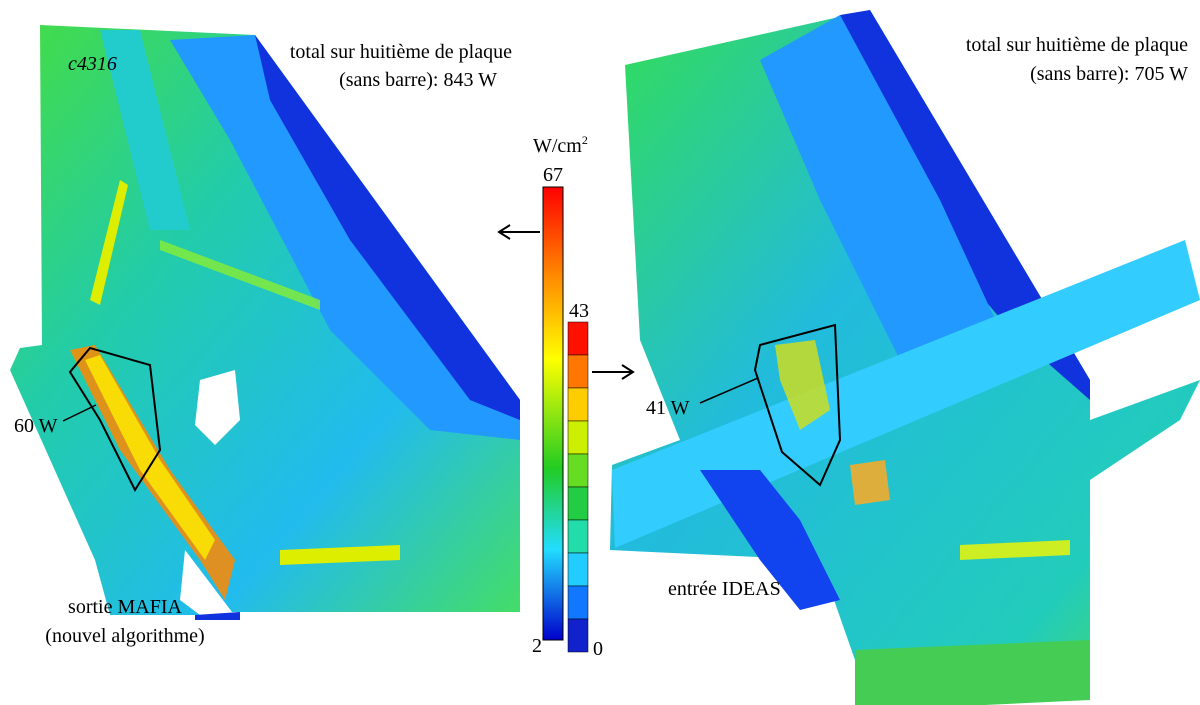 This screenshot has height=705, width=1200. I want to click on colorbar-max: 67, so click(553, 175).